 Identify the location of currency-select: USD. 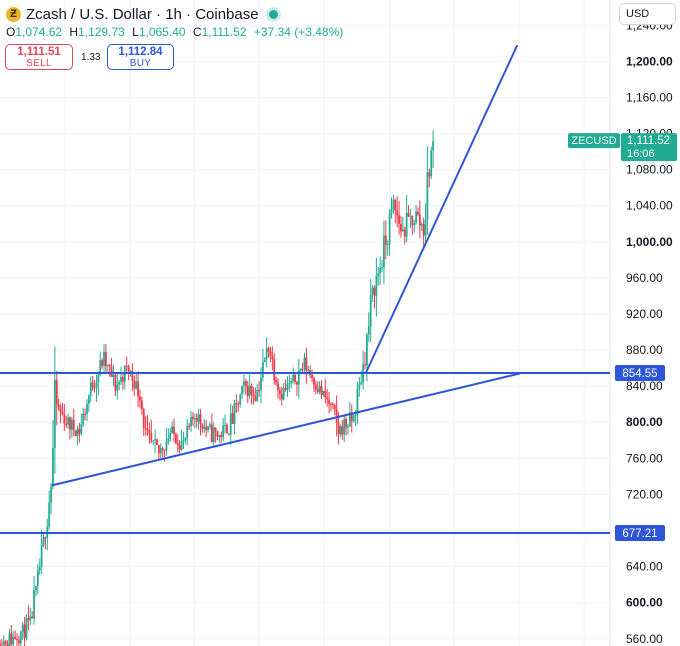
(647, 14).